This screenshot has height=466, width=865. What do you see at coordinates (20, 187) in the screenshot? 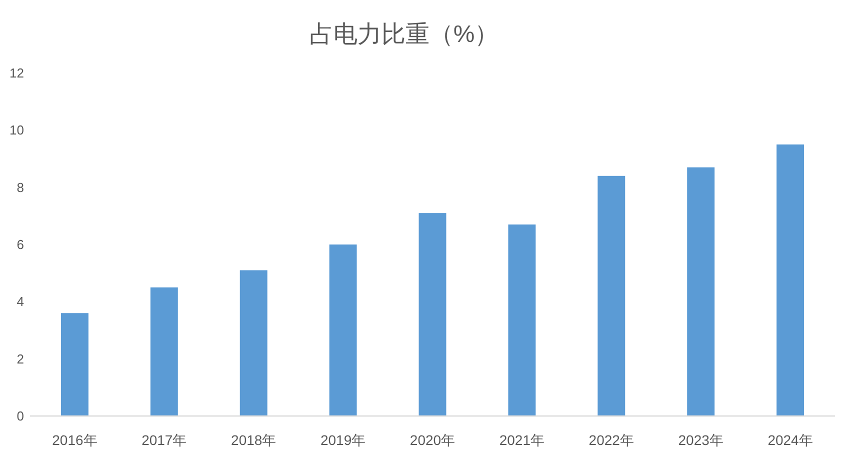
I see `y-tick-label: 8` at bounding box center [20, 187].